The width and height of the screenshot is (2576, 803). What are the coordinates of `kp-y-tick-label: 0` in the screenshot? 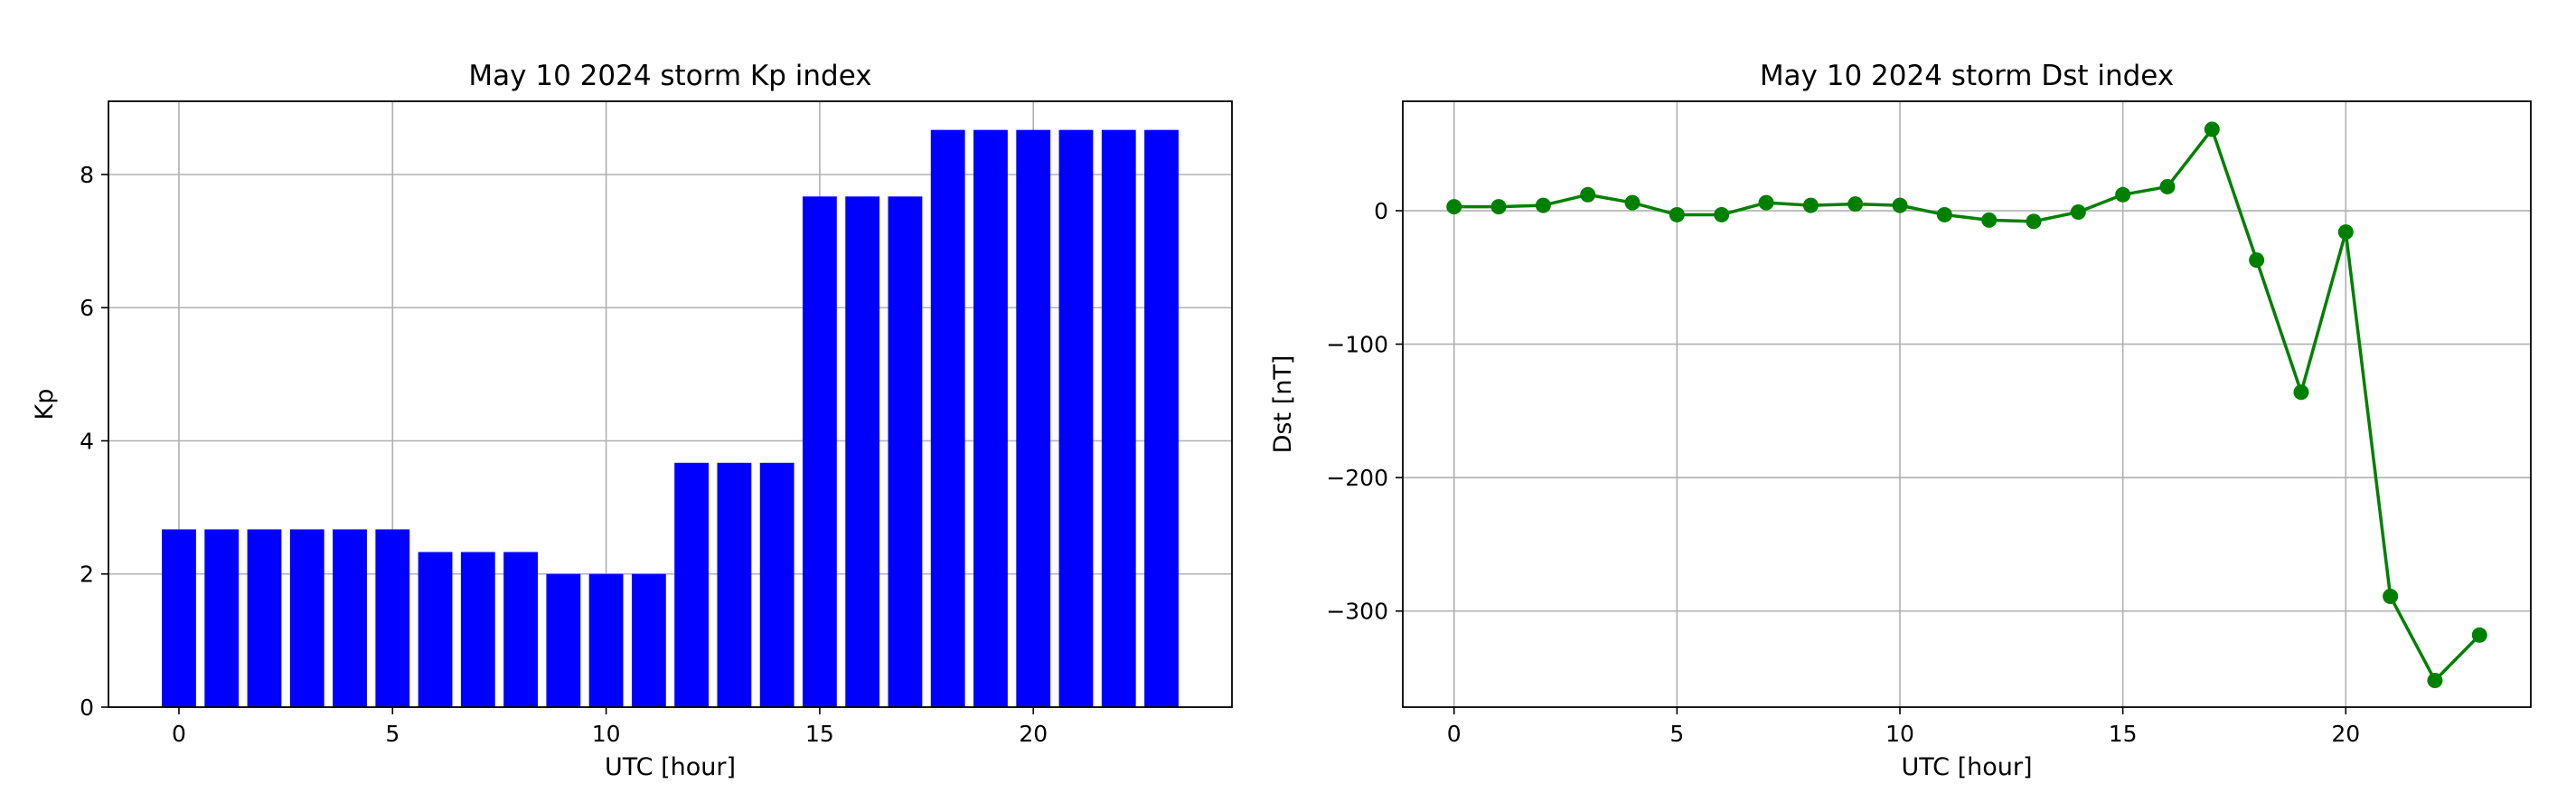 It's located at (87, 707).